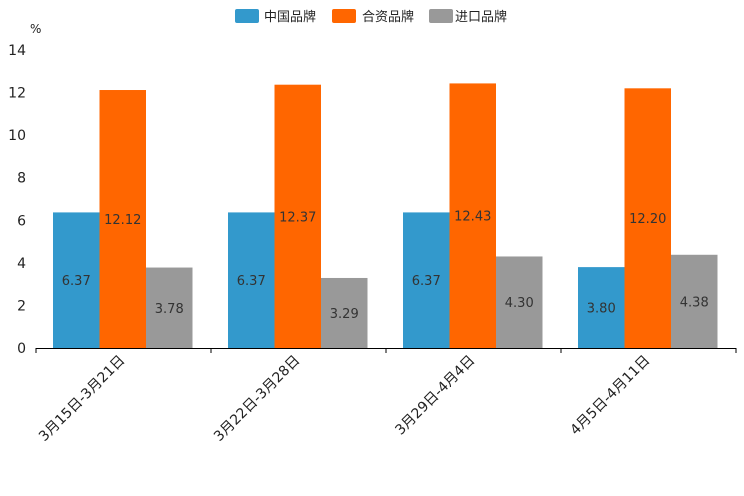  What do you see at coordinates (21, 306) in the screenshot?
I see `y-tick-label: 2` at bounding box center [21, 306].